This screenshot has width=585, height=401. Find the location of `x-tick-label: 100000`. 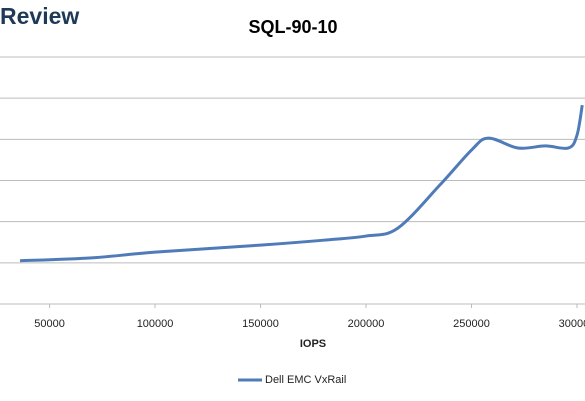

x-tick-label: 100000 is located at coordinates (155, 324).